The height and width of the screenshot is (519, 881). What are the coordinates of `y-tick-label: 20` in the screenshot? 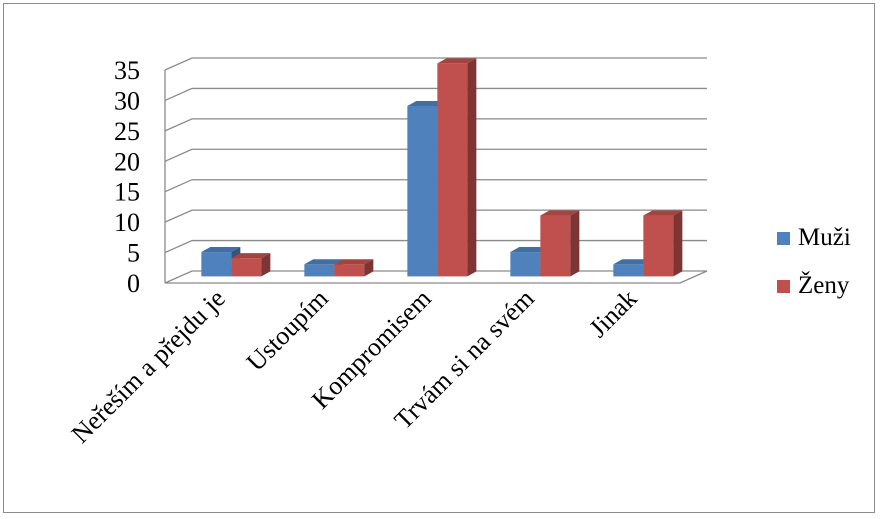 It's located at (127, 161).